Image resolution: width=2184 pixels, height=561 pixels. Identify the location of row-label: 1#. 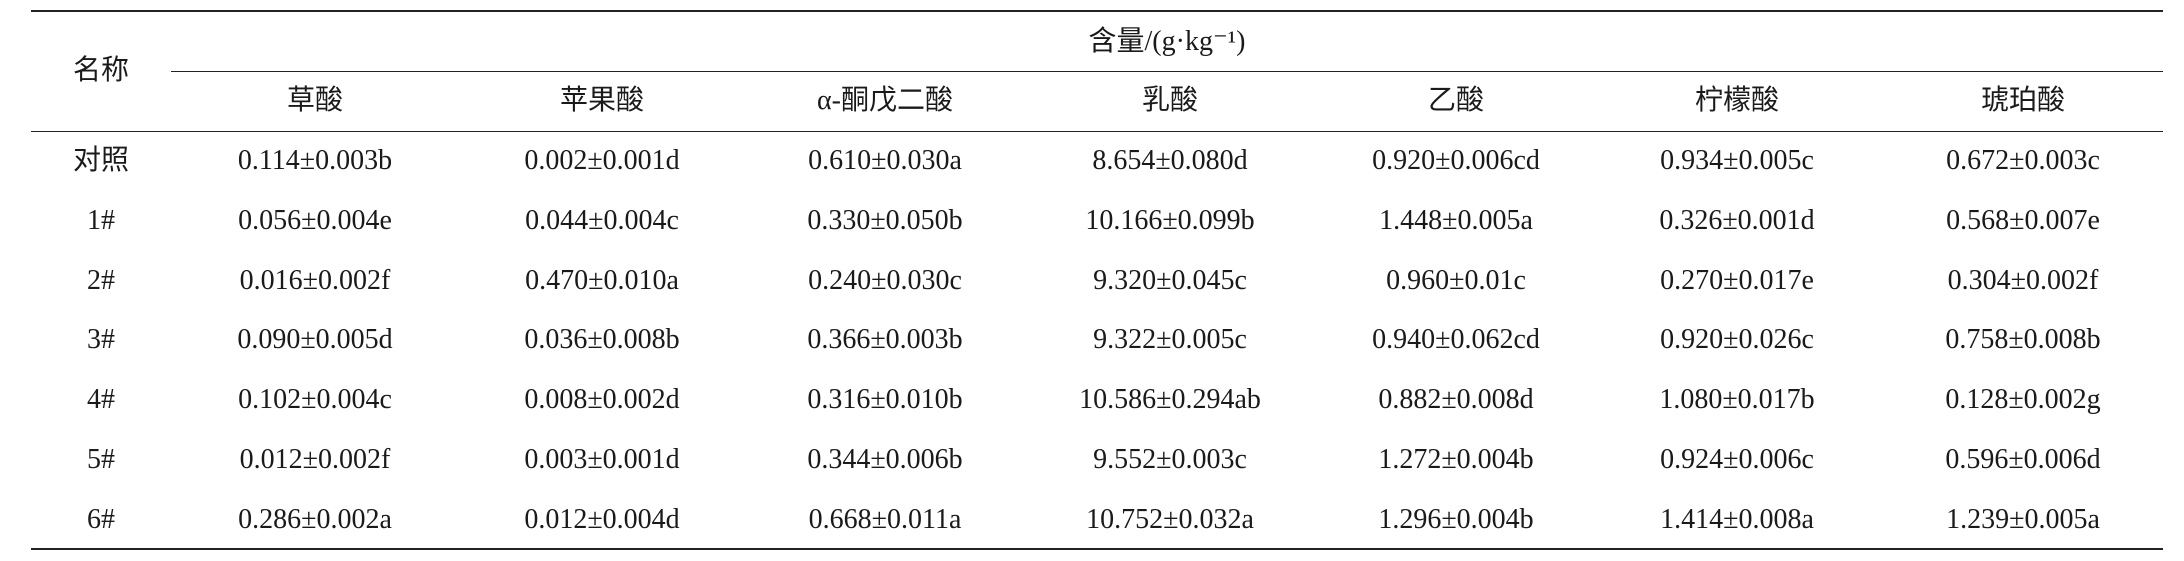
(101, 220).